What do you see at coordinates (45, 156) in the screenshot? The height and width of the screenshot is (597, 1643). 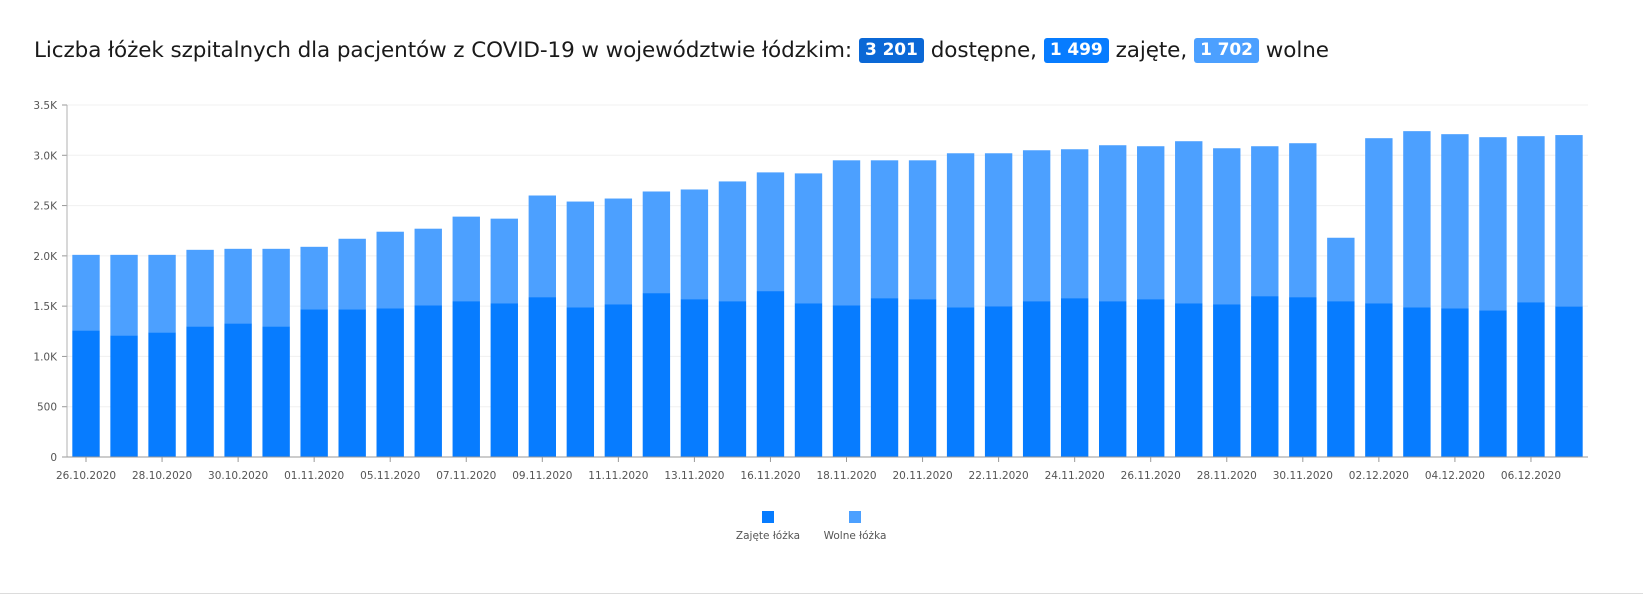 I see `y-tick-label: 3.0K` at bounding box center [45, 156].